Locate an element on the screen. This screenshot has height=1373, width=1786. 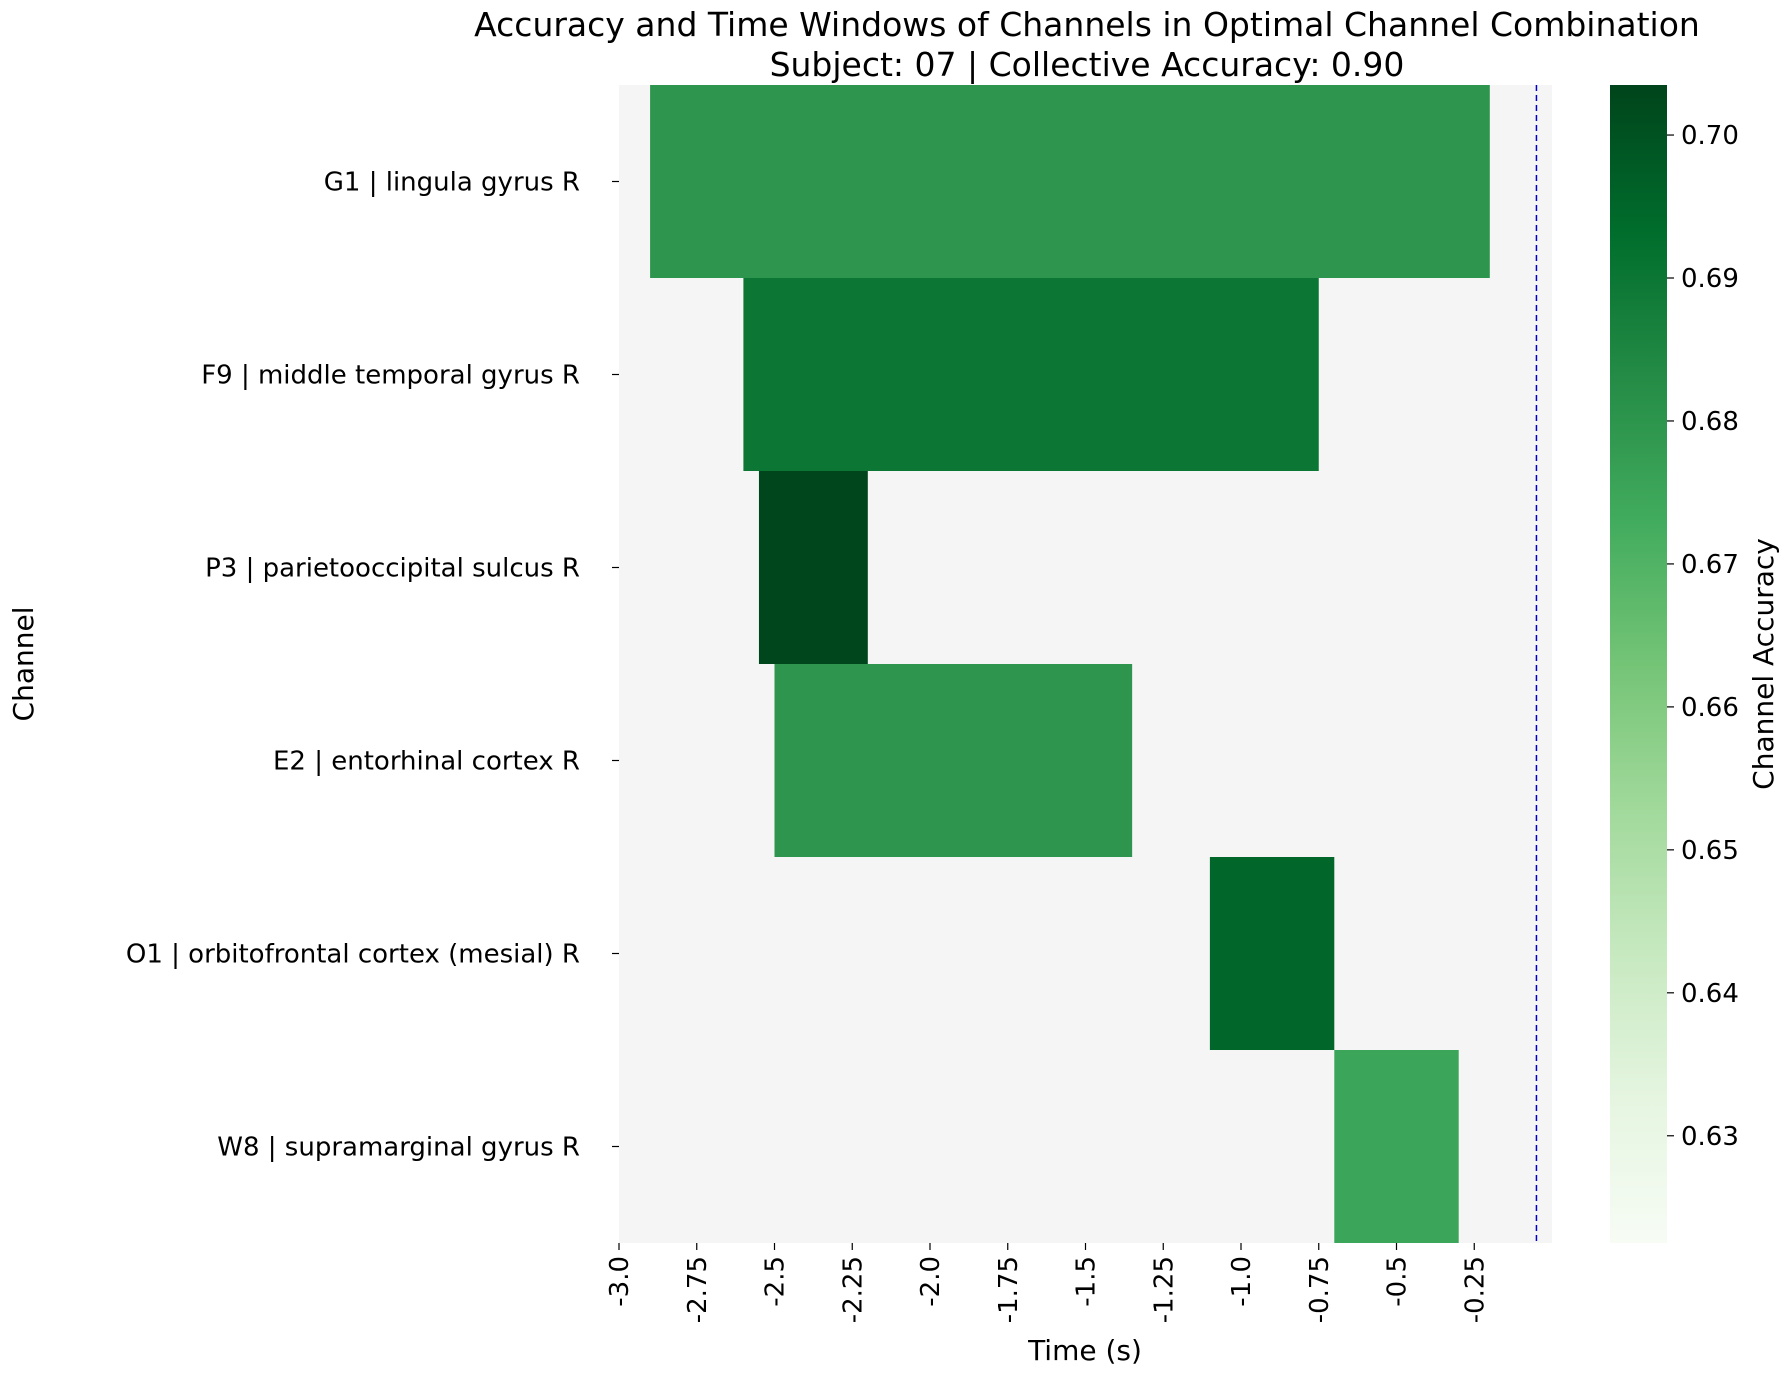
x-tick-label: -1.25 is located at coordinates (1164, 1289).